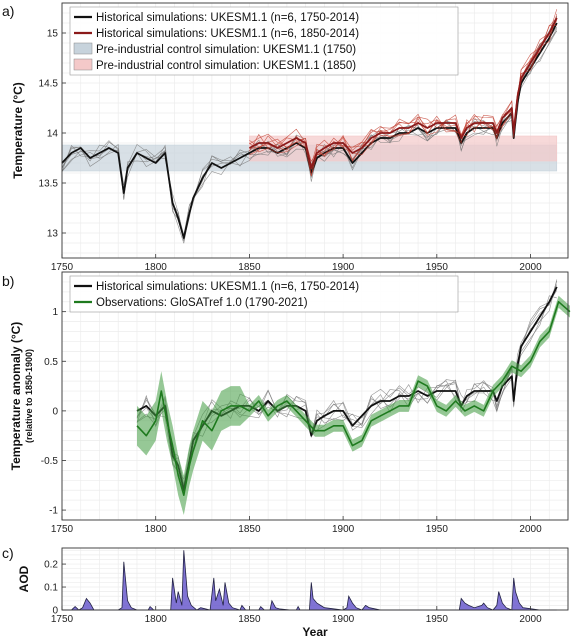 Image resolution: width=575 pixels, height=638 pixels. Describe the element at coordinates (315, 631) in the screenshot. I see `x-axis-label: Year` at that location.